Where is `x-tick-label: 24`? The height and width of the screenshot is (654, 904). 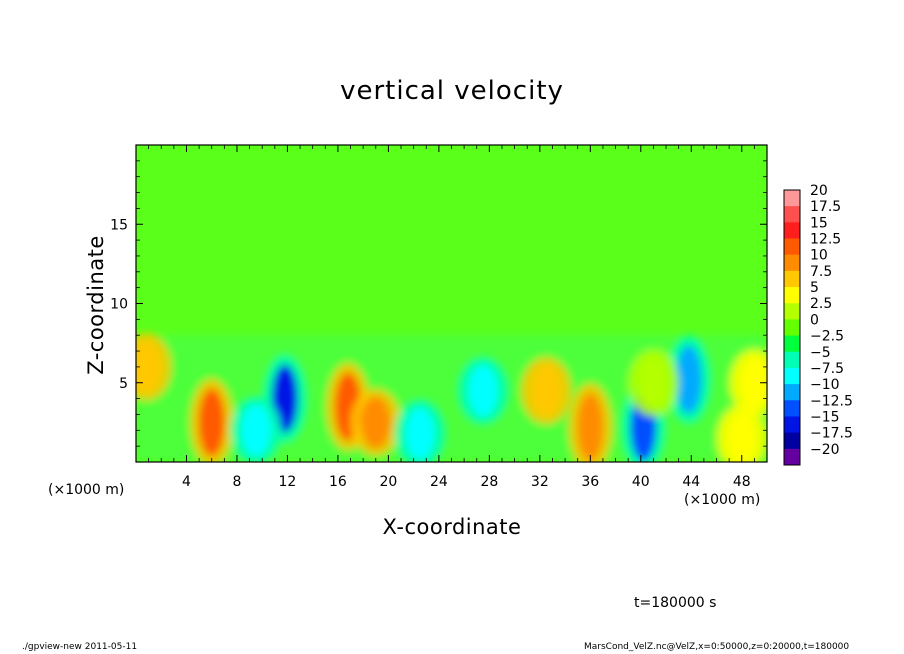 x-tick-label: 24 is located at coordinates (439, 482).